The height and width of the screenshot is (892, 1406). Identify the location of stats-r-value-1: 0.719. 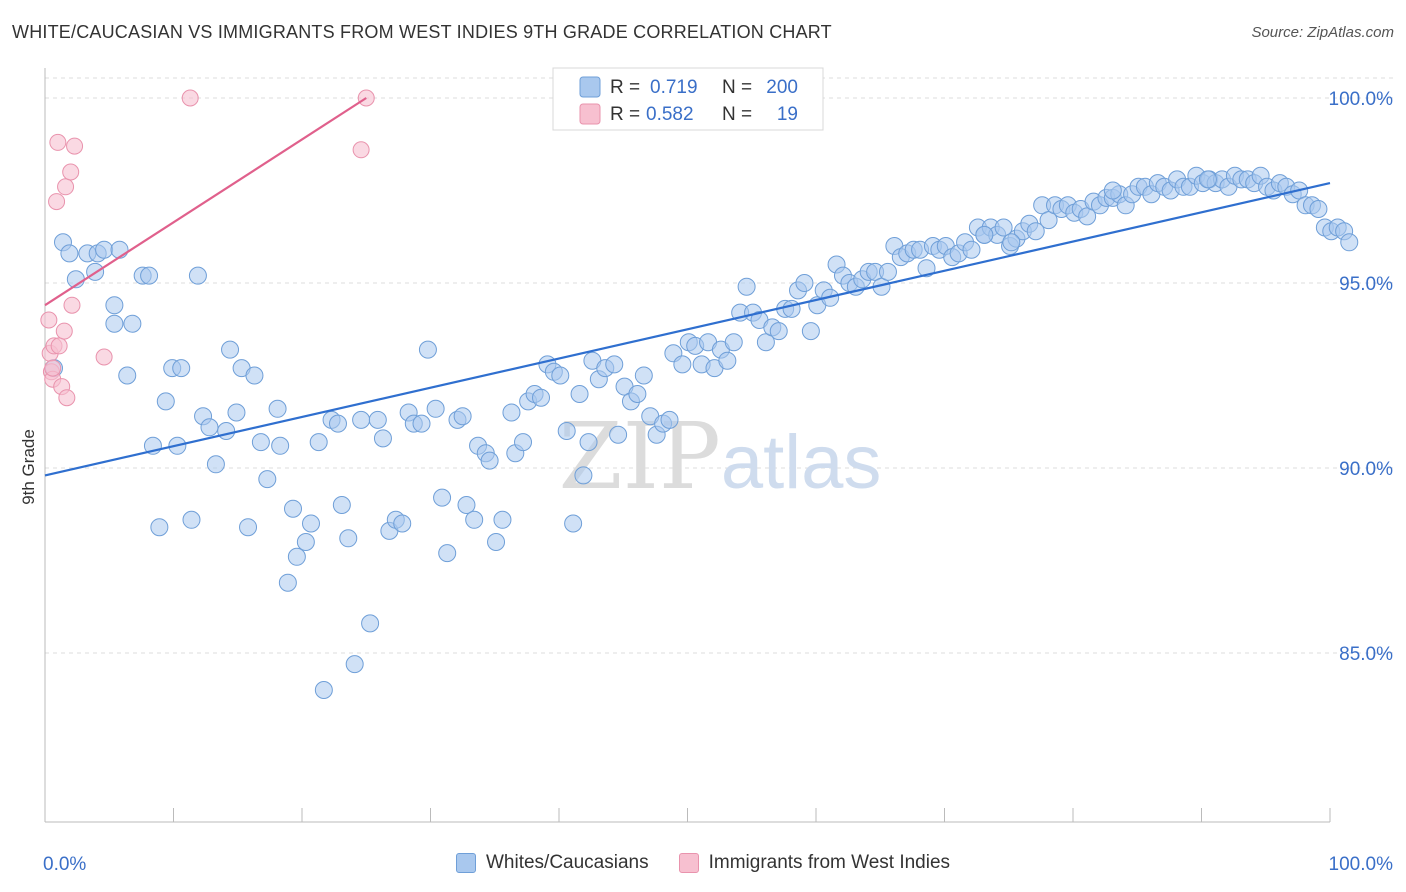
(674, 87).